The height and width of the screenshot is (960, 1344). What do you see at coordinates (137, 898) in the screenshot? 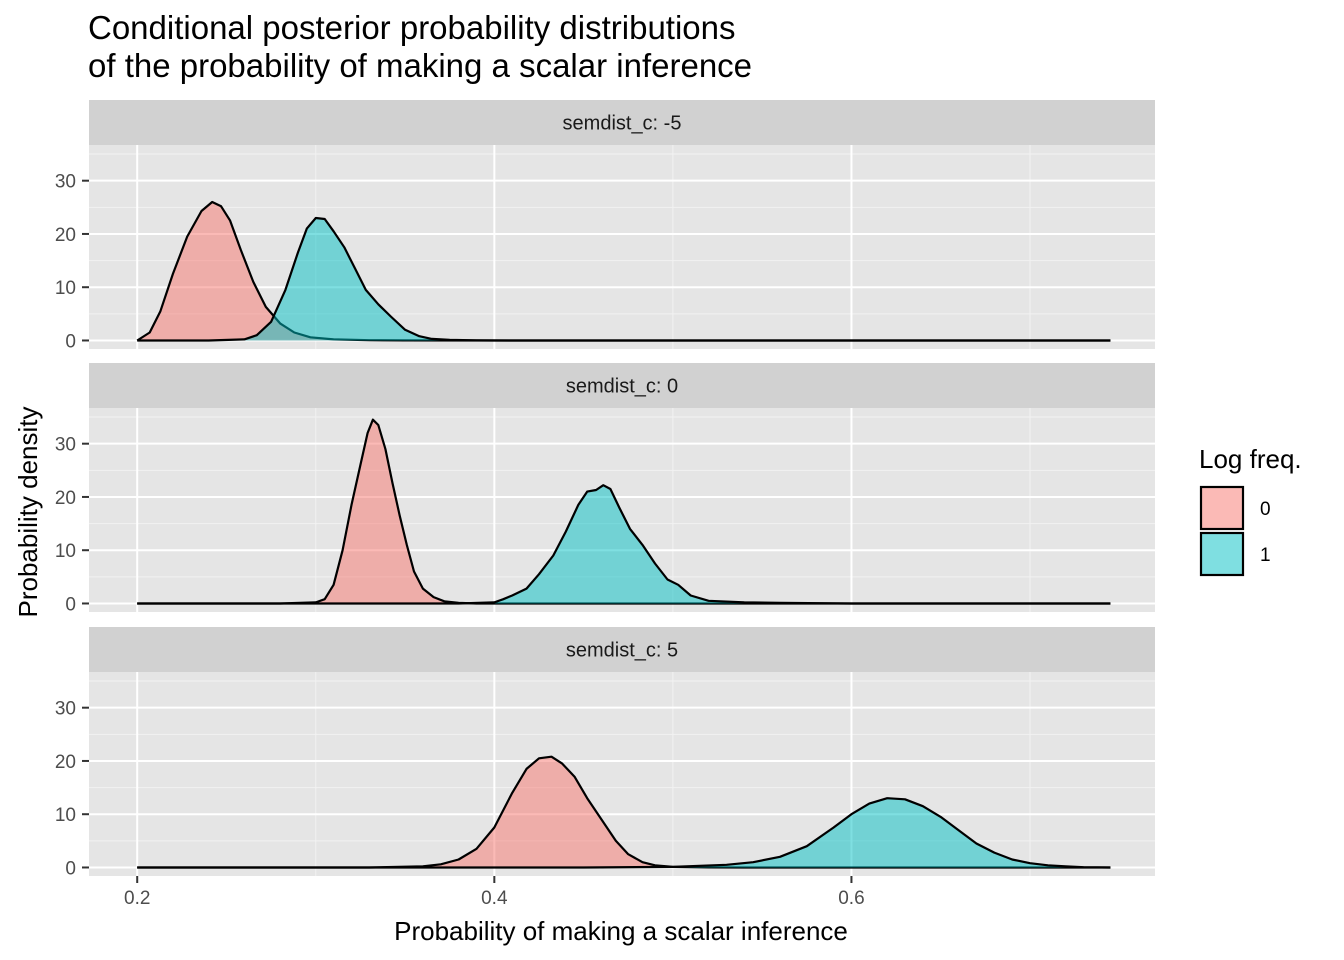
I see `x-tick-label: 0.2` at bounding box center [137, 898].